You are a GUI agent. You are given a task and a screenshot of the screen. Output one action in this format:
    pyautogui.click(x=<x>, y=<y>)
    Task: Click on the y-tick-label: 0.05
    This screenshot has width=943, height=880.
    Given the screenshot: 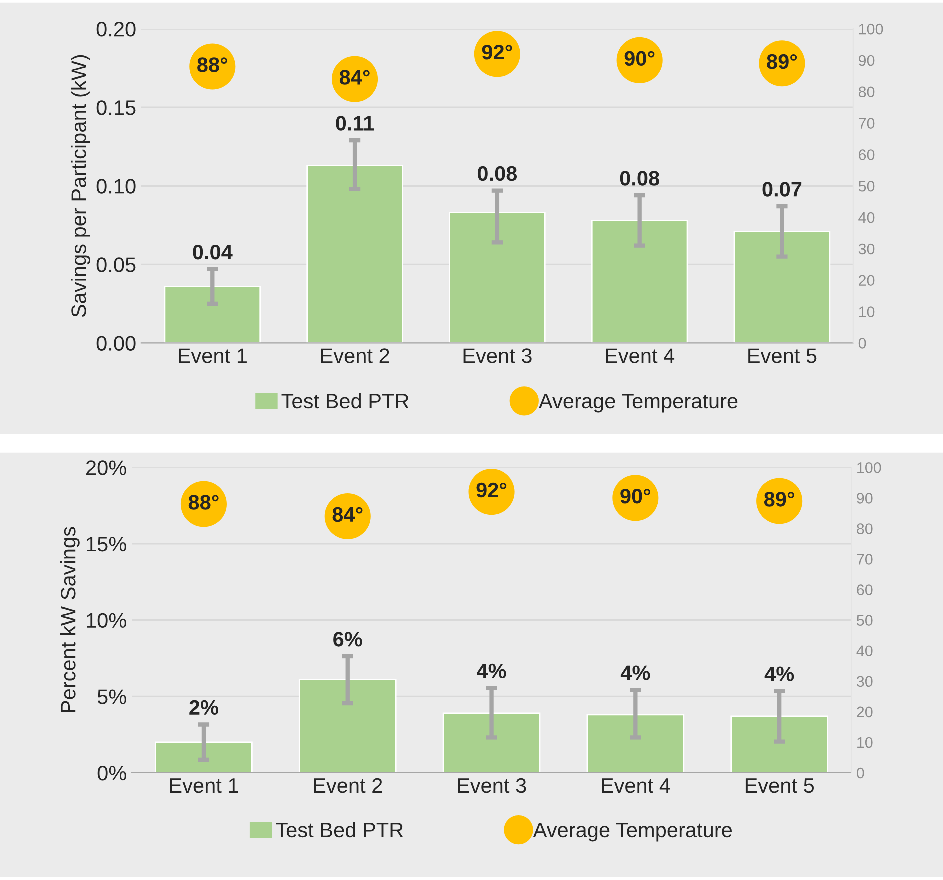 What is the action you would take?
    pyautogui.click(x=116, y=265)
    